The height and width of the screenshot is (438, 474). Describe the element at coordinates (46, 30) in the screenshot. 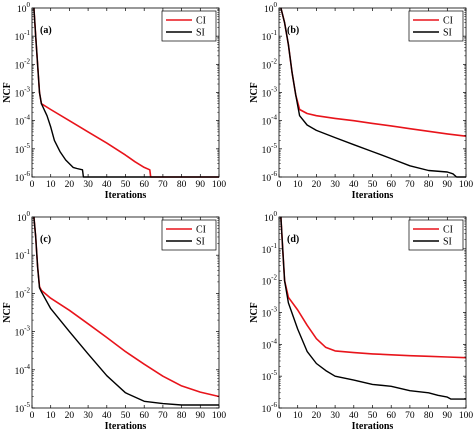

I see `panel-label: (a)` at that location.